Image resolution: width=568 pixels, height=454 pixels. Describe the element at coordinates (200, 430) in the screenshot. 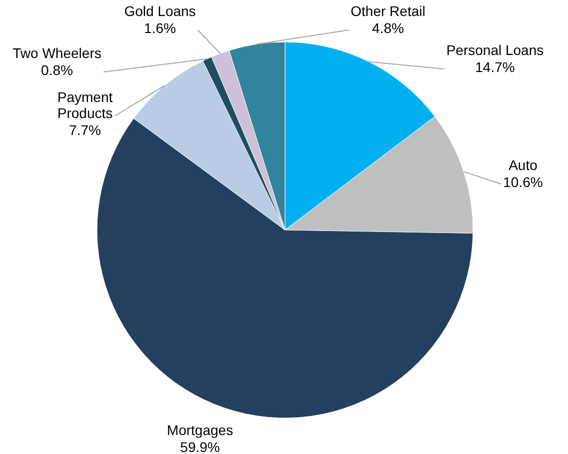

I see `slice-label: Mortgages` at that location.